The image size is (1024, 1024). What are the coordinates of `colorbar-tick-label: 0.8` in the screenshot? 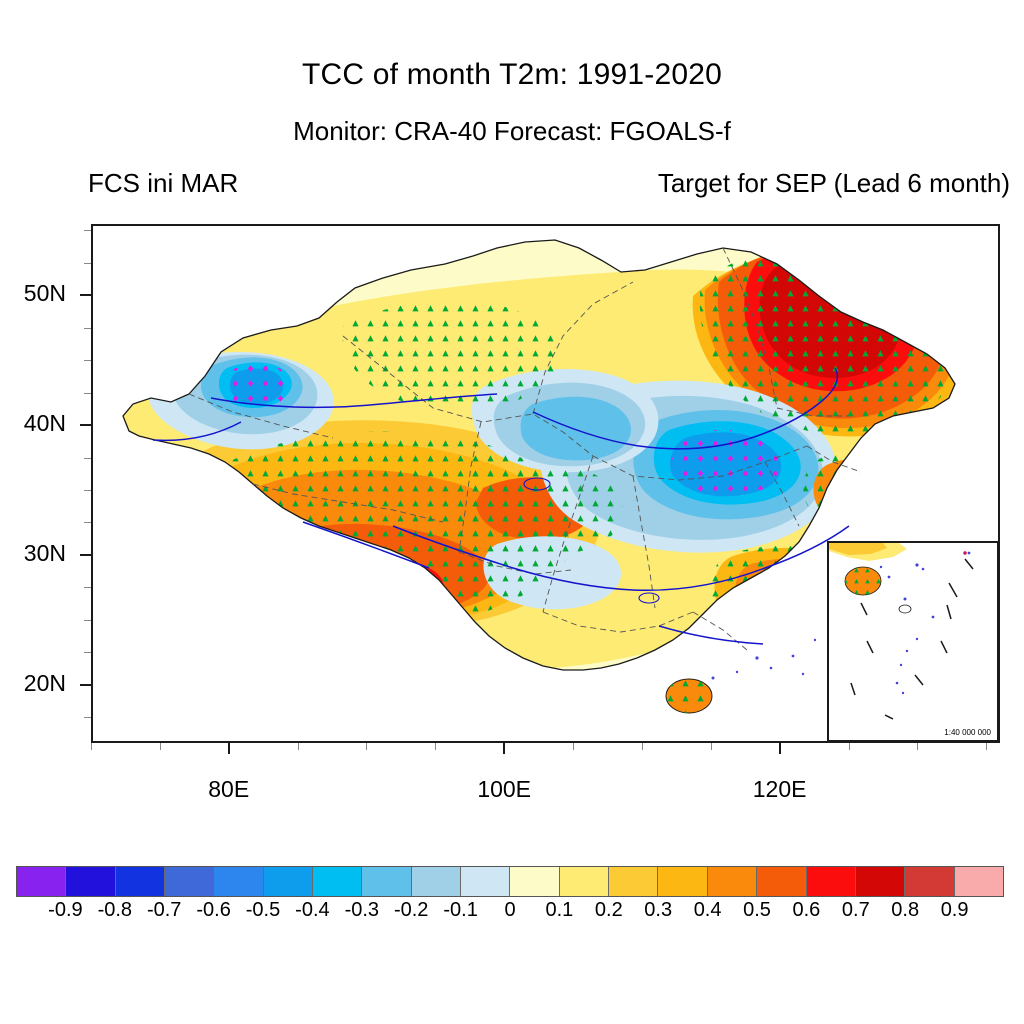 It's located at (905, 910).